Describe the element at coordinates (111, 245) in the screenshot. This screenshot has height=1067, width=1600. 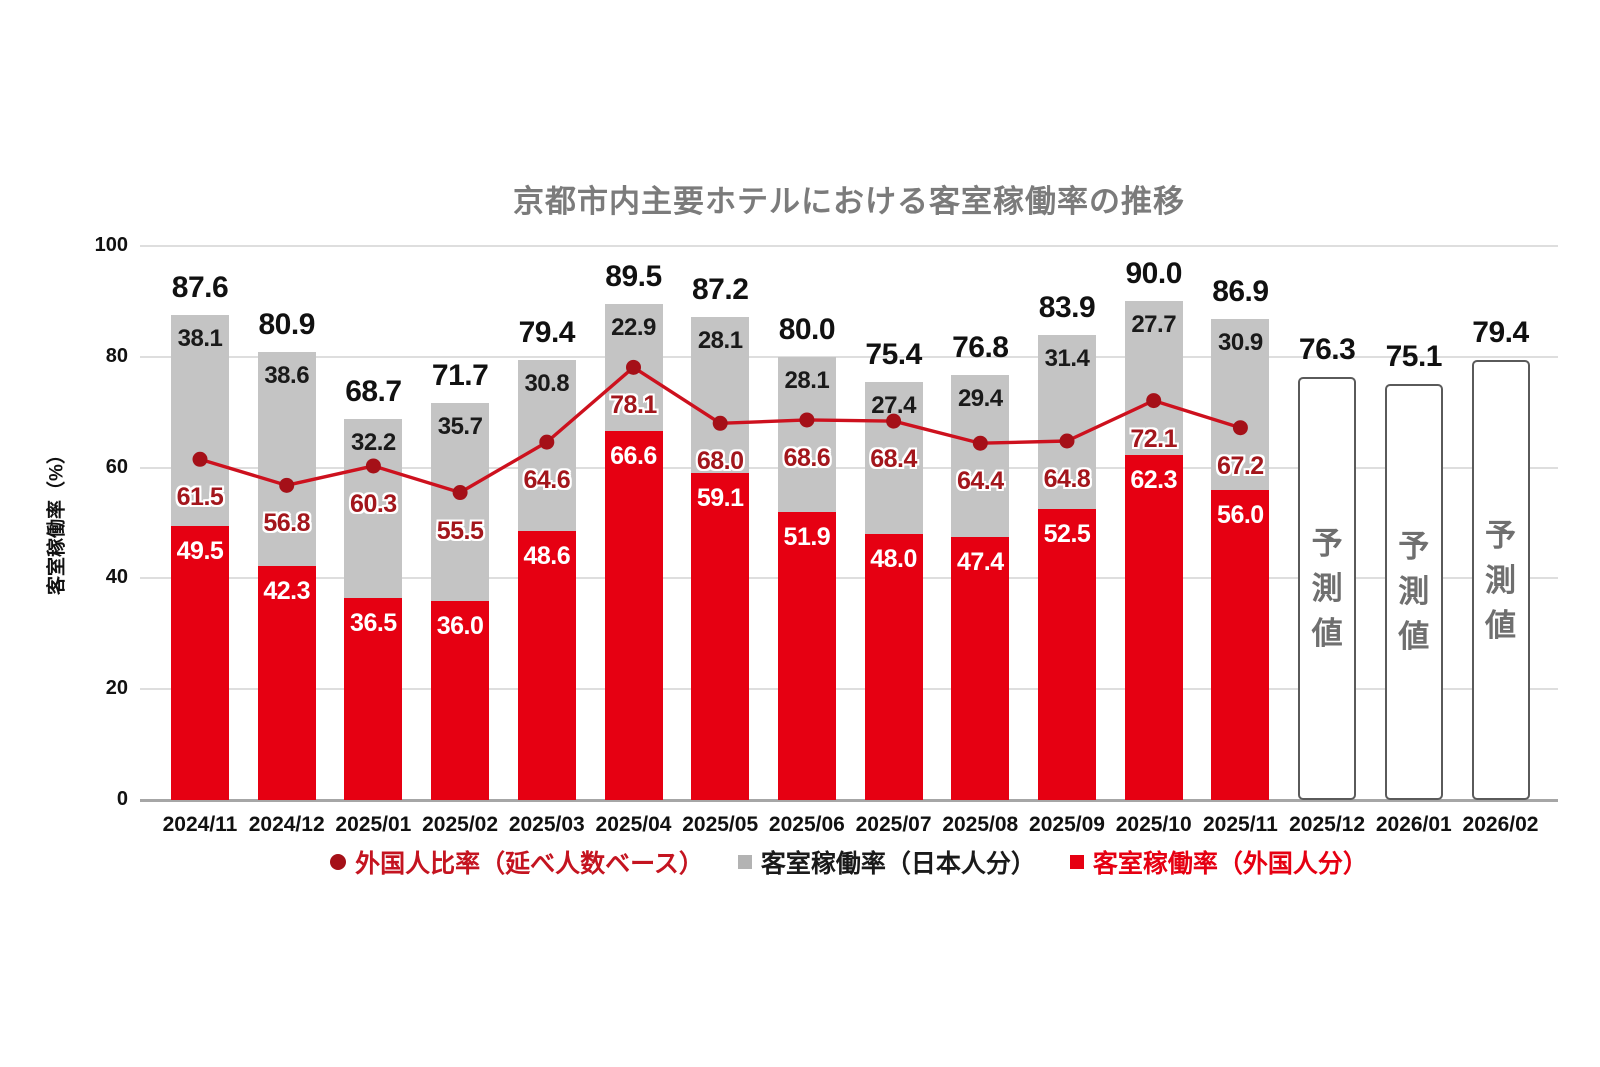
I see `y-tick-label: 100` at that location.